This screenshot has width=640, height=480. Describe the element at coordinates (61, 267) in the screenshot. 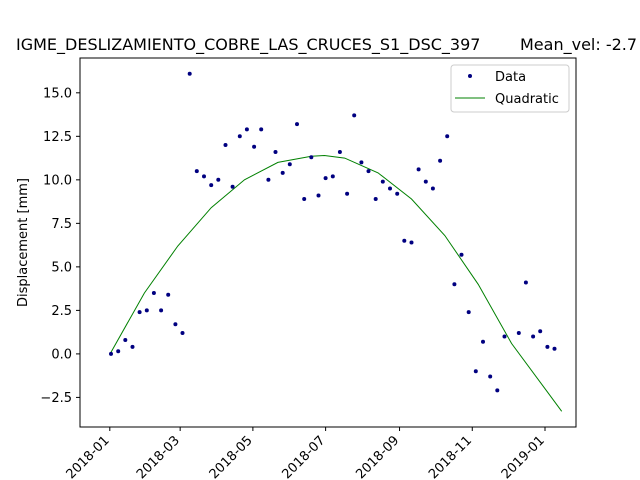

I see `y-tick-label: 5.0` at that location.